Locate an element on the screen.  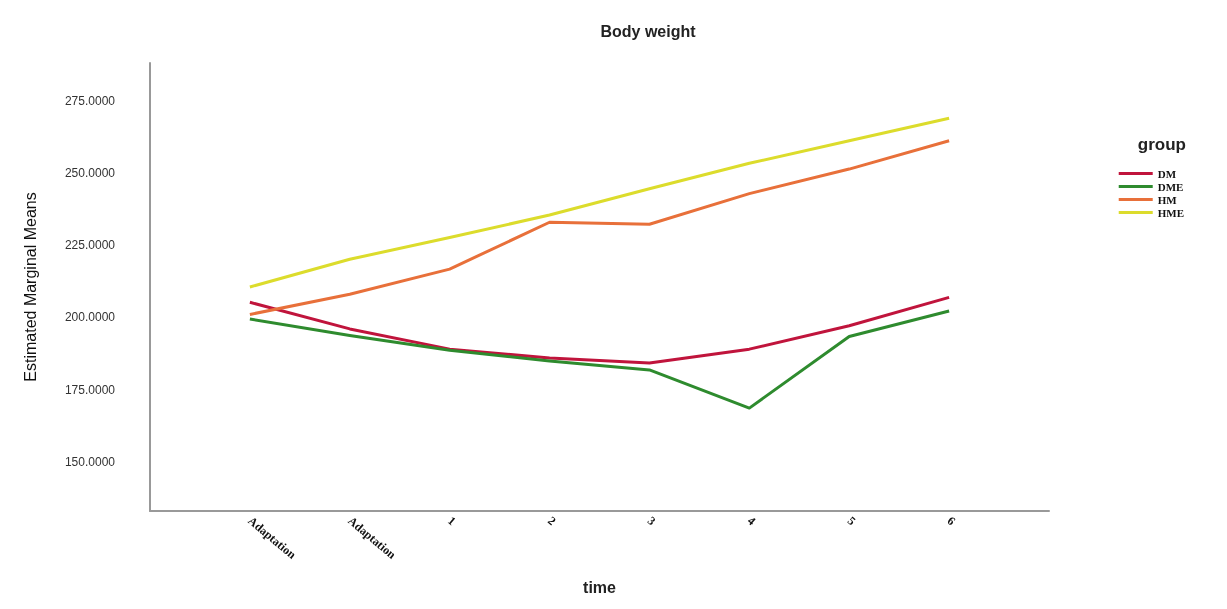
legend-label: DME is located at coordinates (1170, 186).